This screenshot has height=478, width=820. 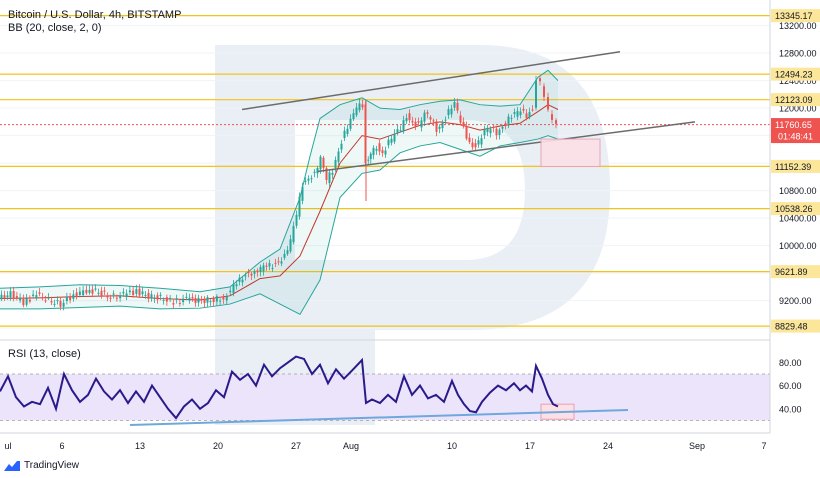 What do you see at coordinates (798, 26) in the screenshot?
I see `price-tick-label: 13200.00` at bounding box center [798, 26].